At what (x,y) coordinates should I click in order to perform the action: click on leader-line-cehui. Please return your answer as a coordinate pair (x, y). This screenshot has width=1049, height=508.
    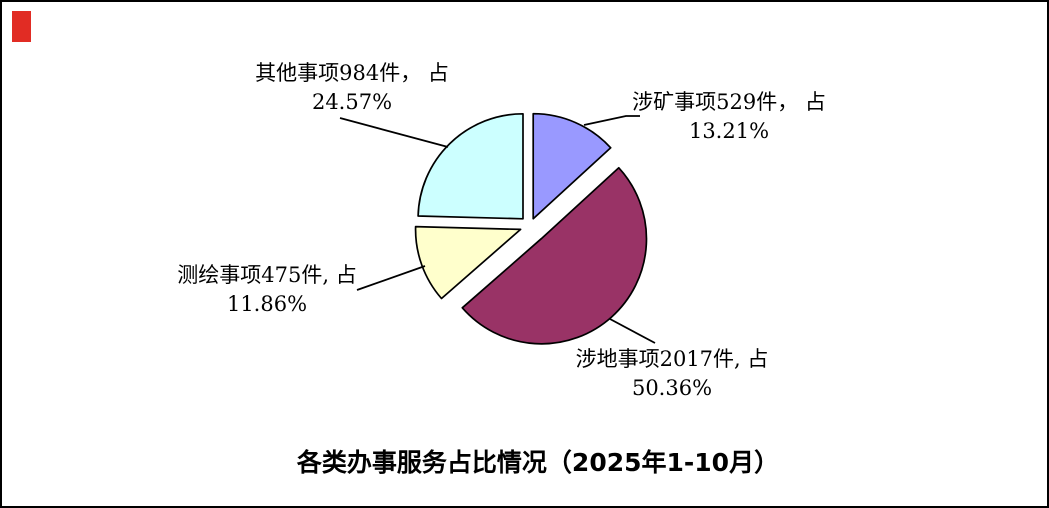
    Looking at the image, I should click on (391, 278).